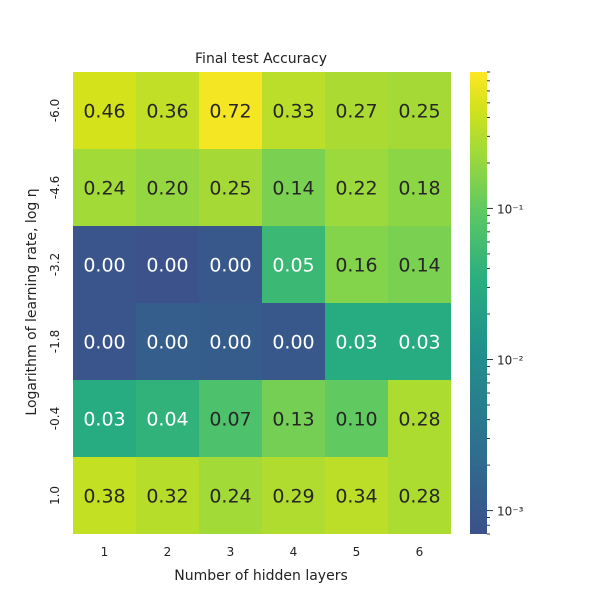 This screenshot has height=600, width=600. I want to click on y-axis-label: Logarithm of learning rate, log η, so click(32, 301).